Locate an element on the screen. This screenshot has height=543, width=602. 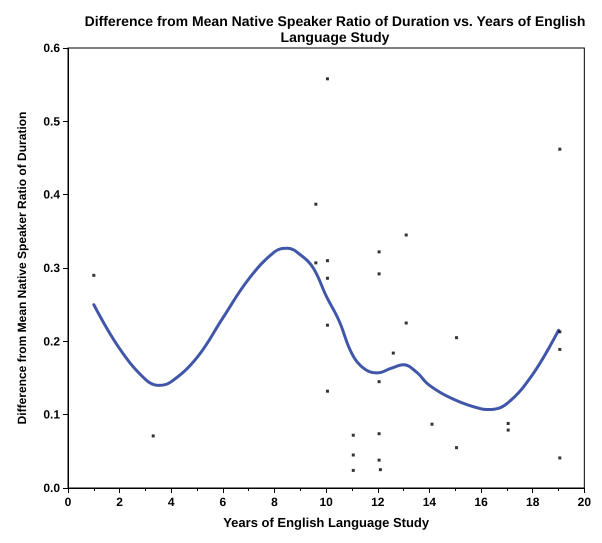
x-tick-label: 8 is located at coordinates (274, 502).